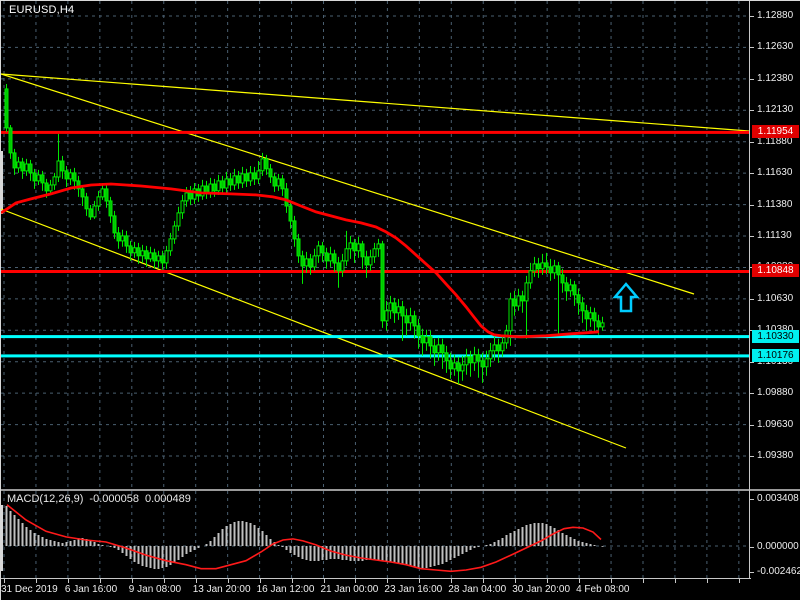 Image resolution: width=800 pixels, height=600 pixels. What do you see at coordinates (775, 141) in the screenshot?
I see `price-axis-label: 1.11880` at bounding box center [775, 141].